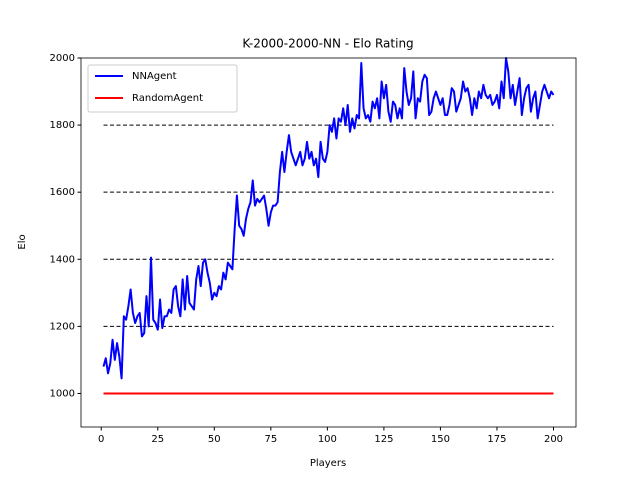  What do you see at coordinates (167, 98) in the screenshot?
I see `legend-label: RandomAgent` at bounding box center [167, 98].